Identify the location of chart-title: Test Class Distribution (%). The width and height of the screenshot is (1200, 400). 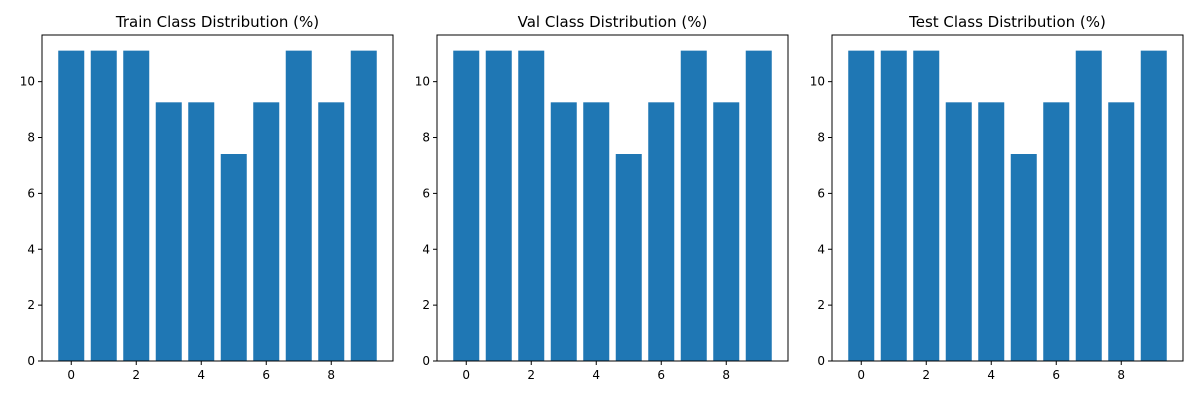
(1007, 22).